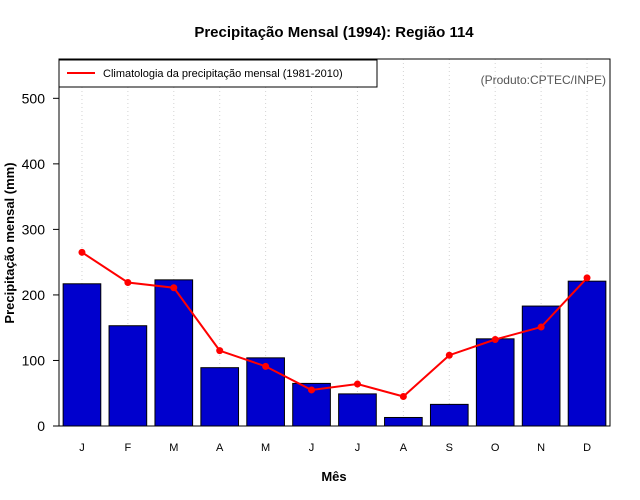 The image size is (640, 500). Describe the element at coordinates (34, 360) in the screenshot. I see `y-tick-label: 100` at that location.